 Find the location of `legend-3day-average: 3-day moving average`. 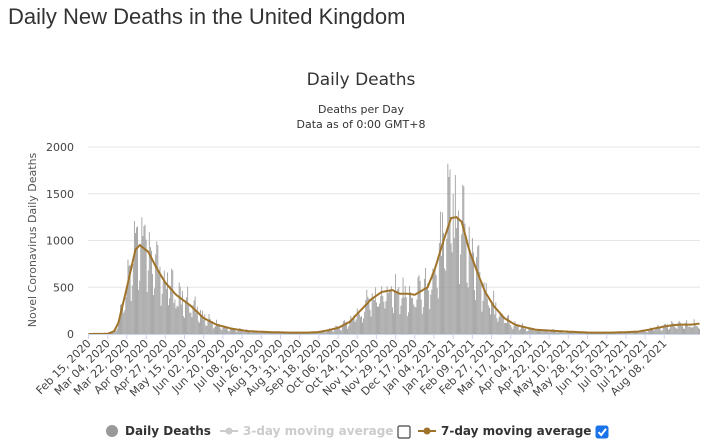

legend-3day-average: 3-day moving average is located at coordinates (306, 431).